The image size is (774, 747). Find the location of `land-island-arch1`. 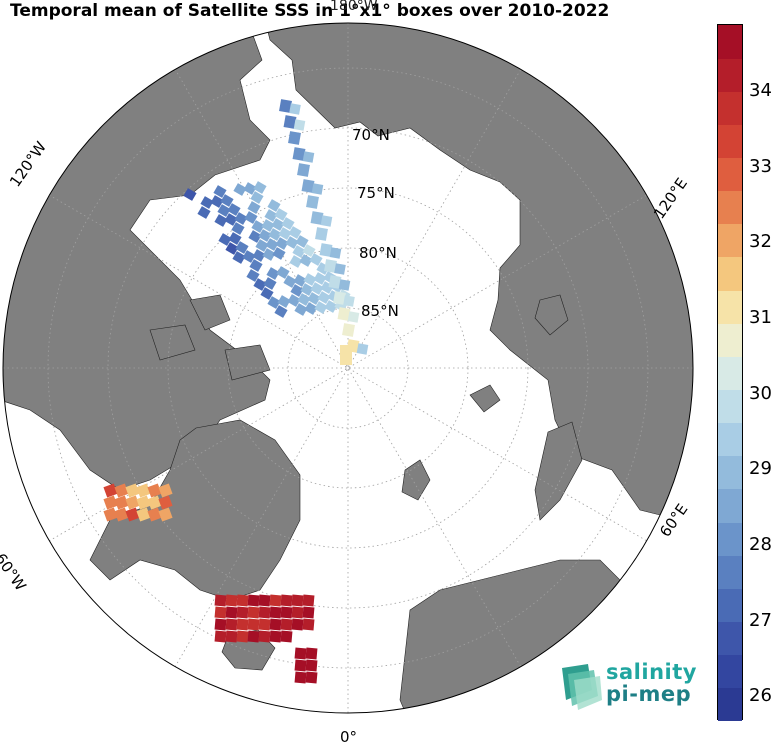

land-island-arch1 is located at coordinates (210, 312).